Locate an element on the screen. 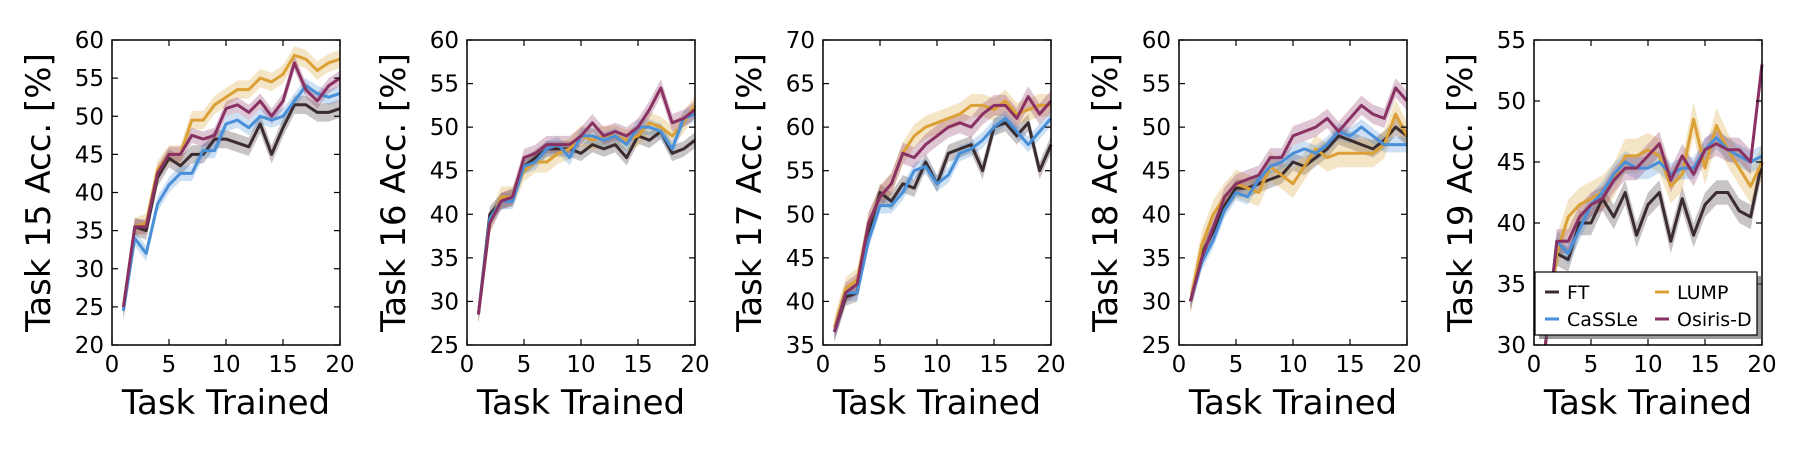  legend-box is located at coordinates (1646, 303).